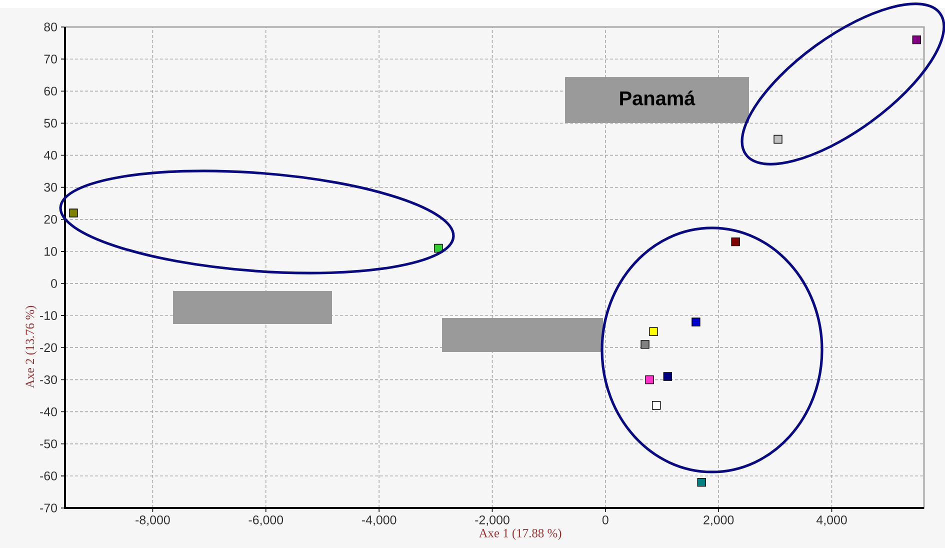 The height and width of the screenshot is (548, 945). Describe the element at coordinates (50, 59) in the screenshot. I see `y-tick-label: 70` at that location.